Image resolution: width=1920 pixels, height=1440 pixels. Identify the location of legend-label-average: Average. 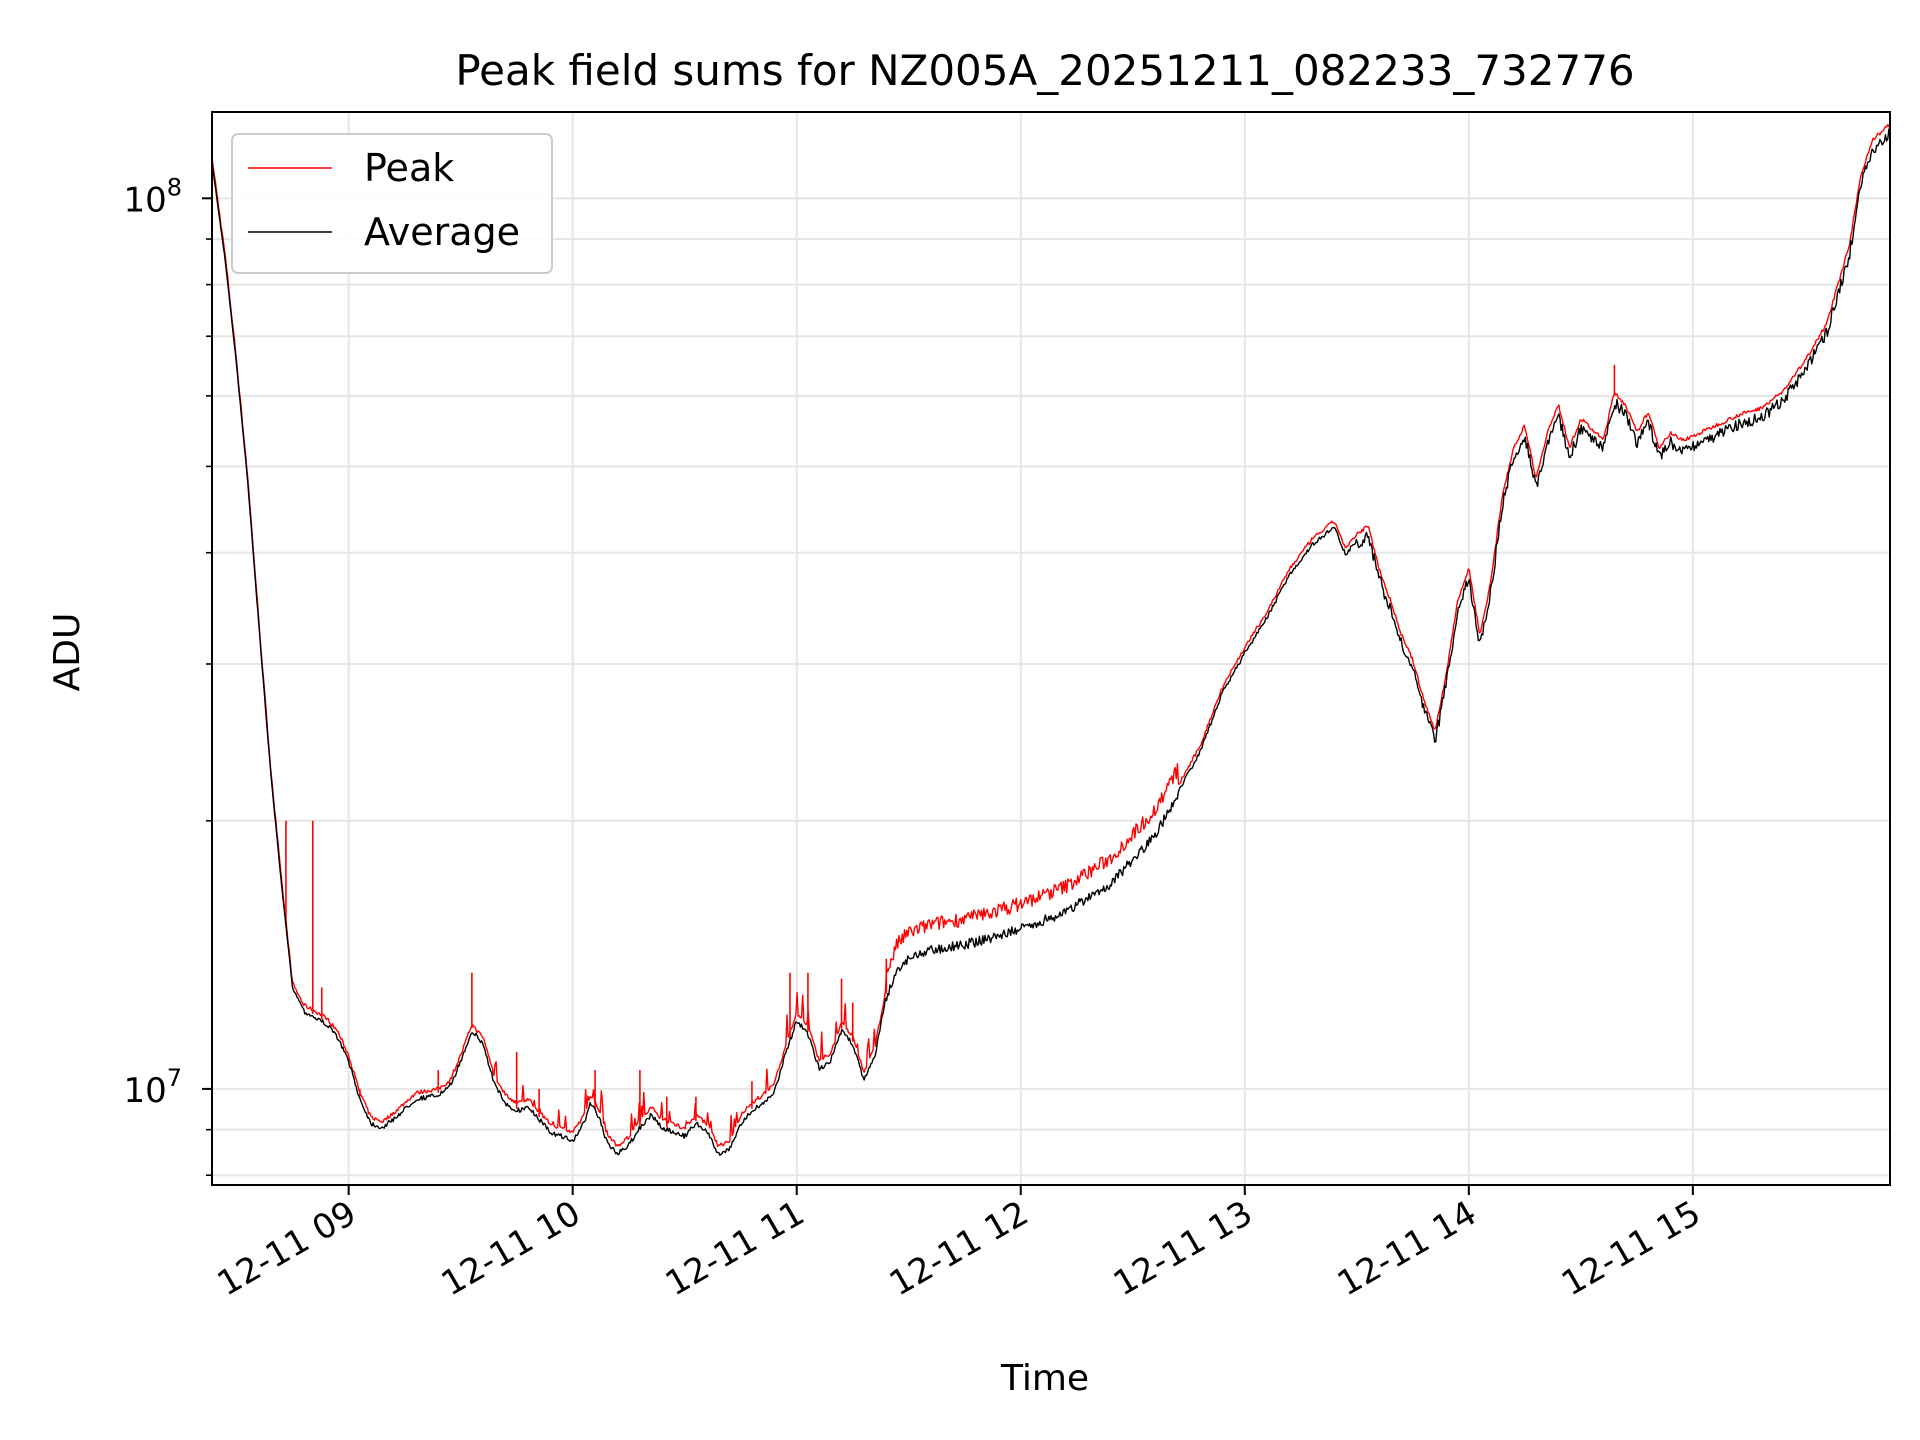
(442, 232).